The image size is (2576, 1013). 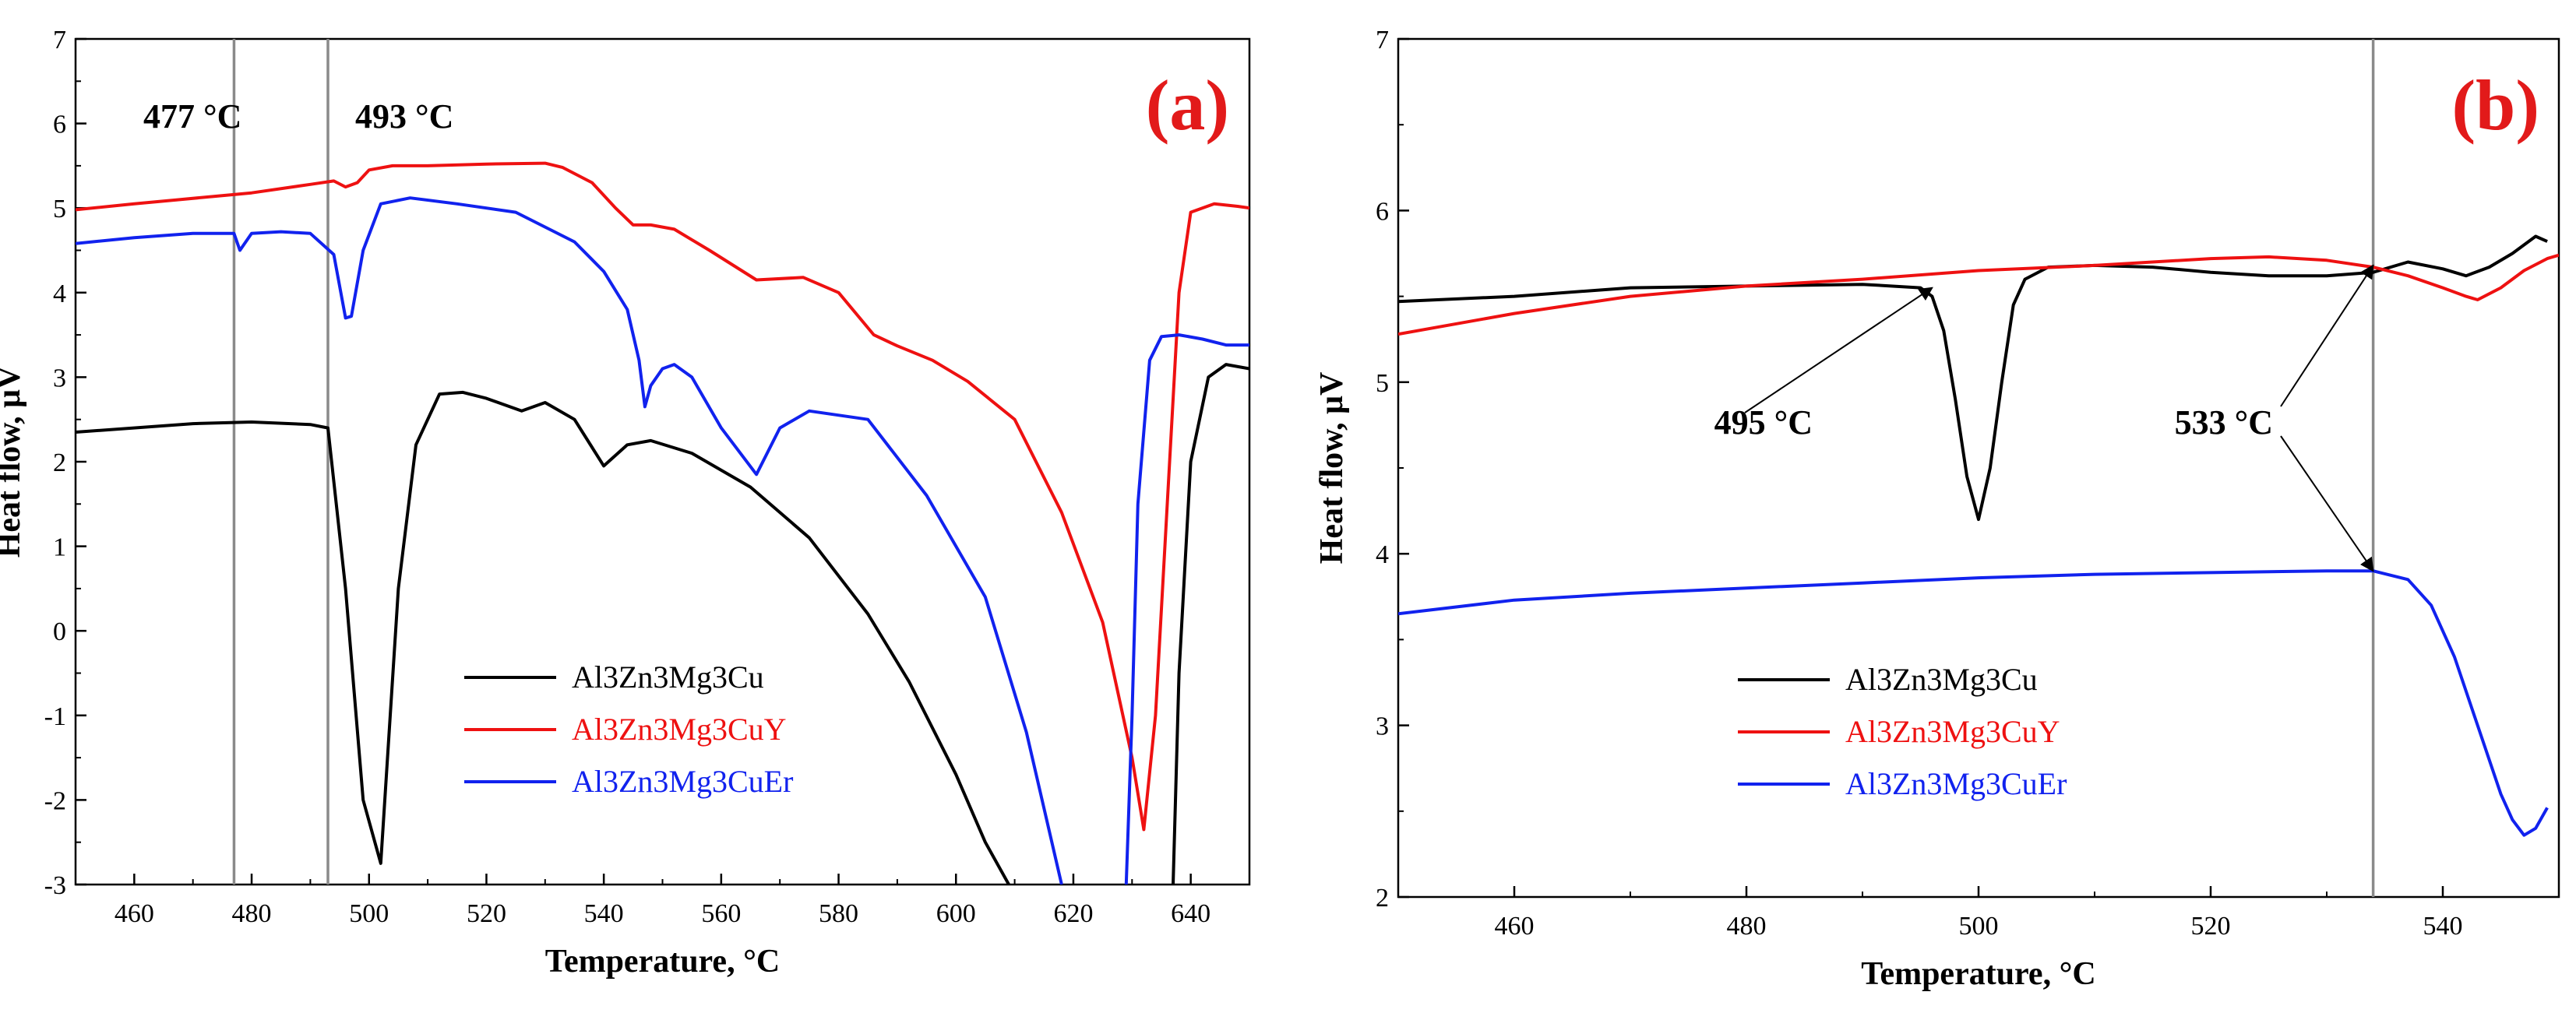 I want to click on temp-annotation: 493 °C, so click(x=404, y=116).